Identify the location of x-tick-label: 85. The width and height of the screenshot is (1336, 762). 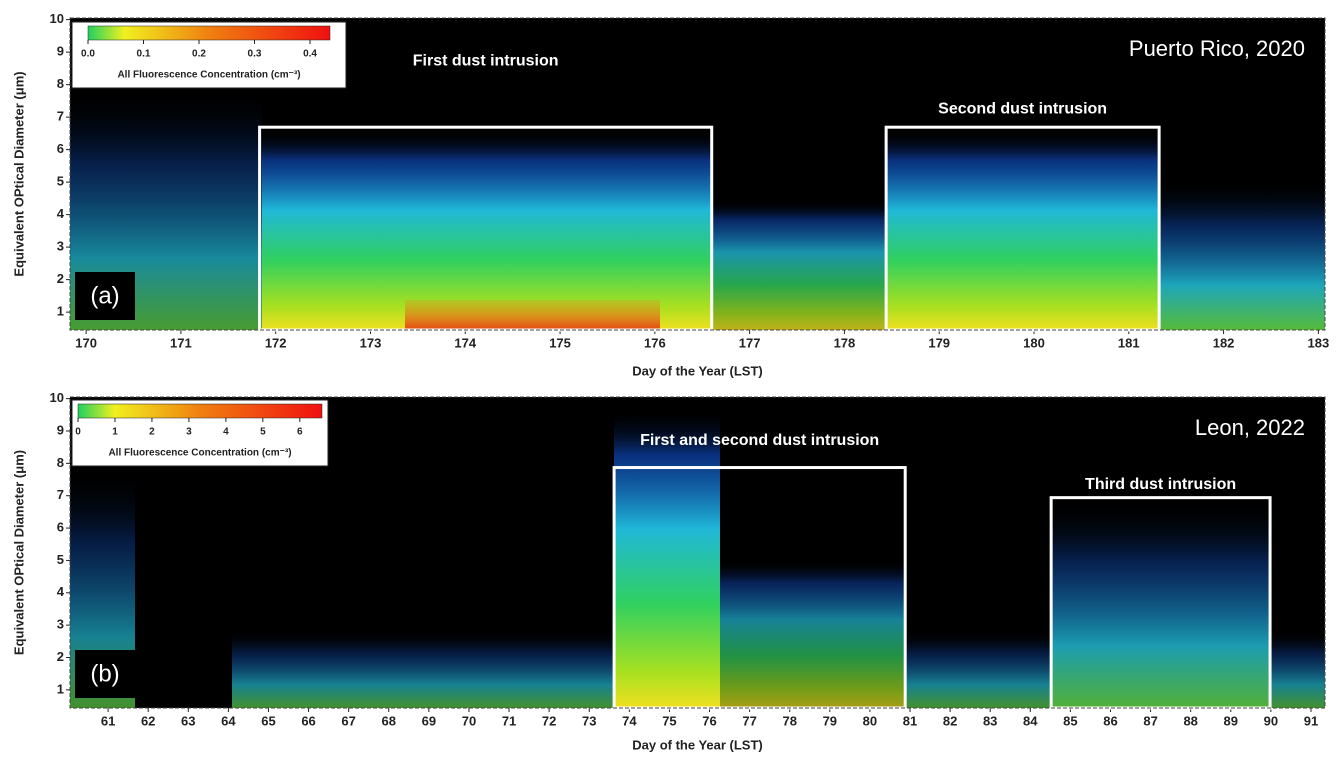
(1070, 720).